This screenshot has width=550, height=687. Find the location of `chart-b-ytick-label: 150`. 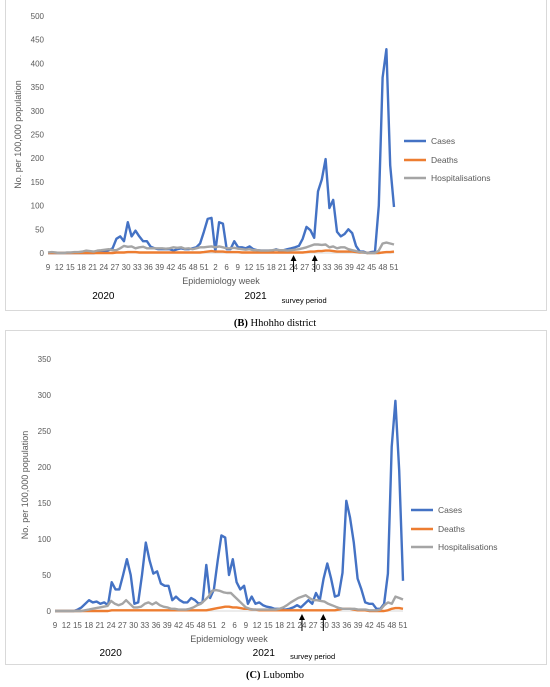

chart-b-ytick-label: 150 is located at coordinates (38, 182).